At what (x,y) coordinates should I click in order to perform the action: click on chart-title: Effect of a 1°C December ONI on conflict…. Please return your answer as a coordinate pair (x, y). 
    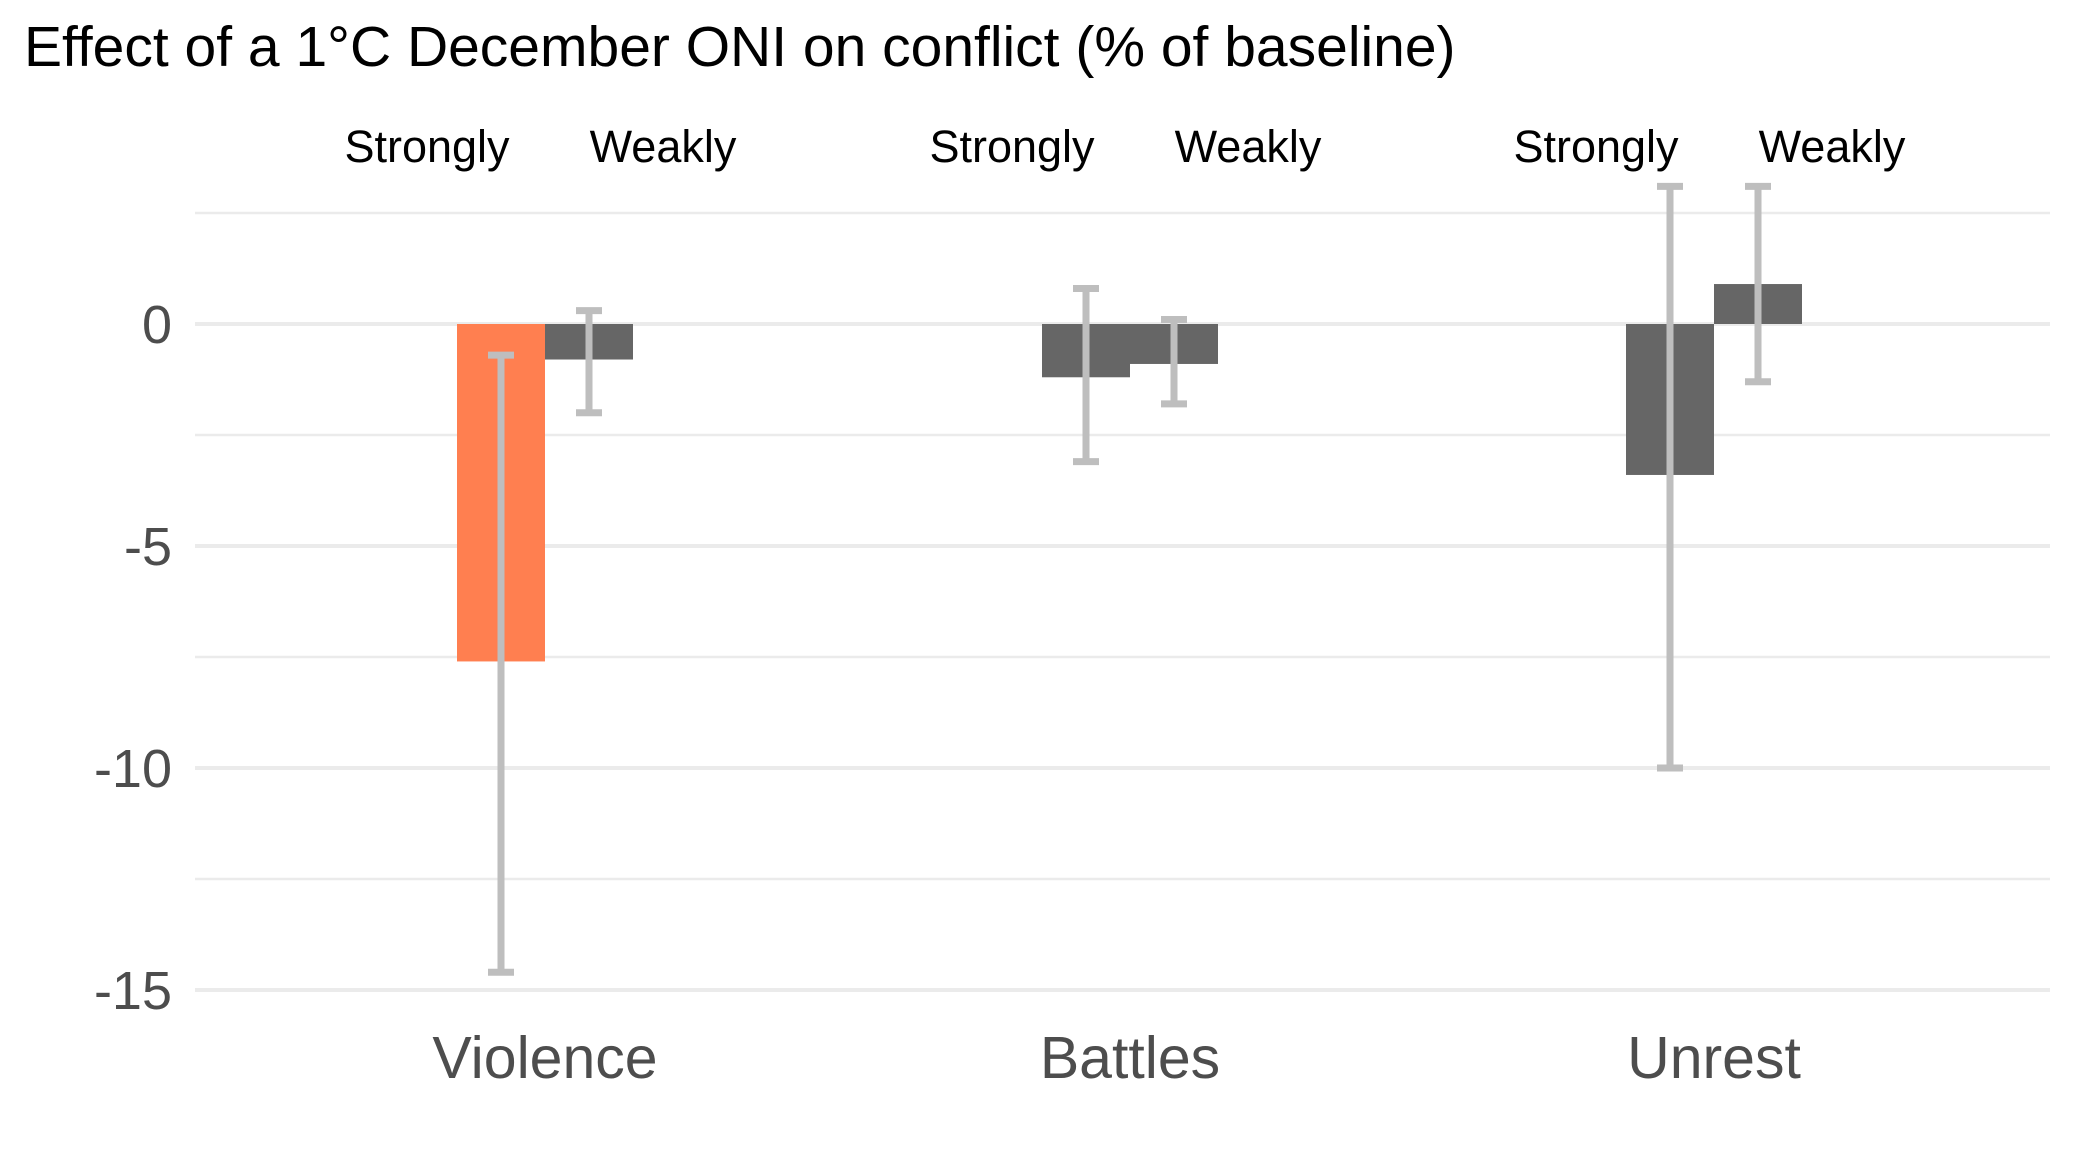
    Looking at the image, I should click on (740, 47).